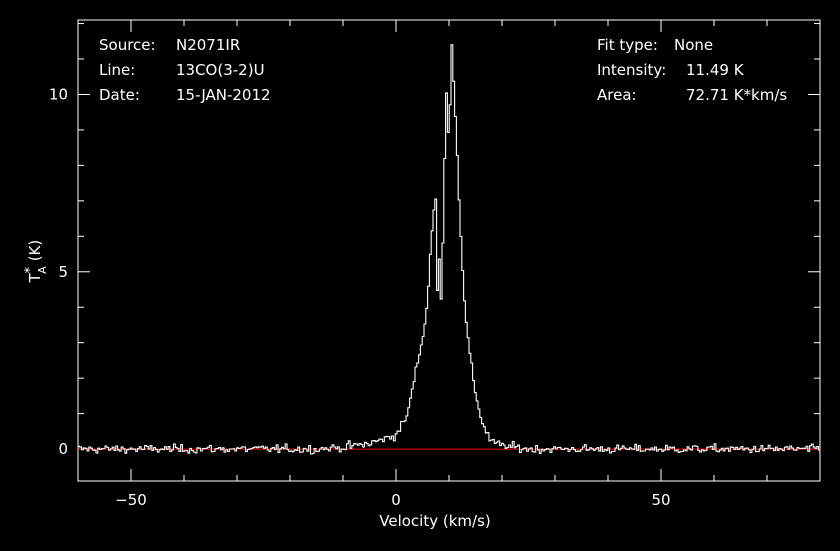  What do you see at coordinates (63, 272) in the screenshot?
I see `y-tick-label: 5` at bounding box center [63, 272].